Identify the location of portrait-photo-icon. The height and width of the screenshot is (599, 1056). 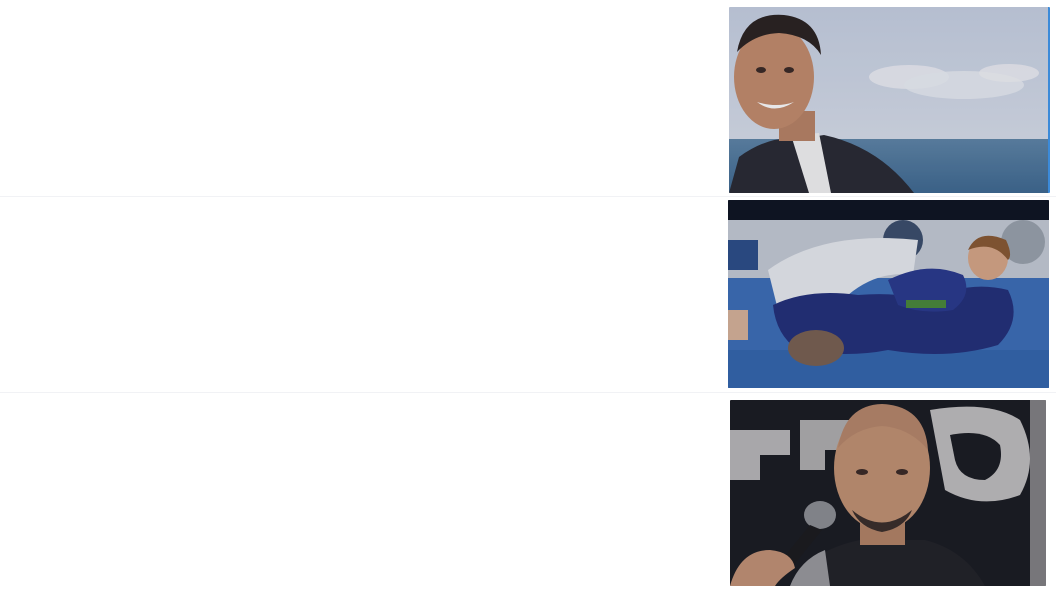
(888, 100).